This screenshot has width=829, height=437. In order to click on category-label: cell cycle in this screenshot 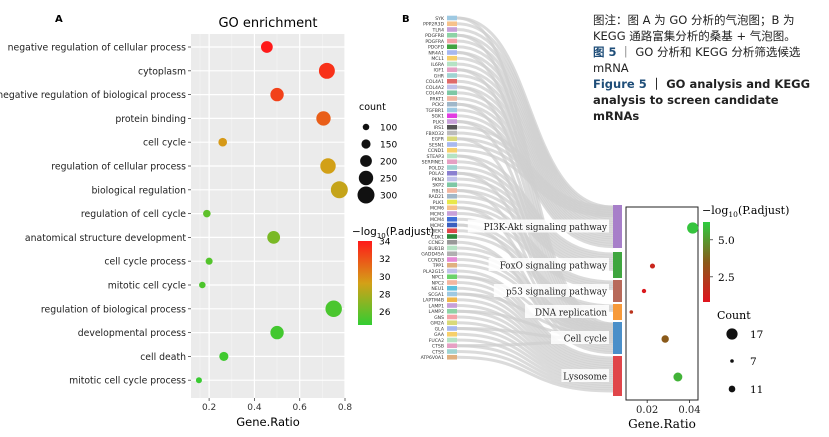, I will do `click(164, 143)`.